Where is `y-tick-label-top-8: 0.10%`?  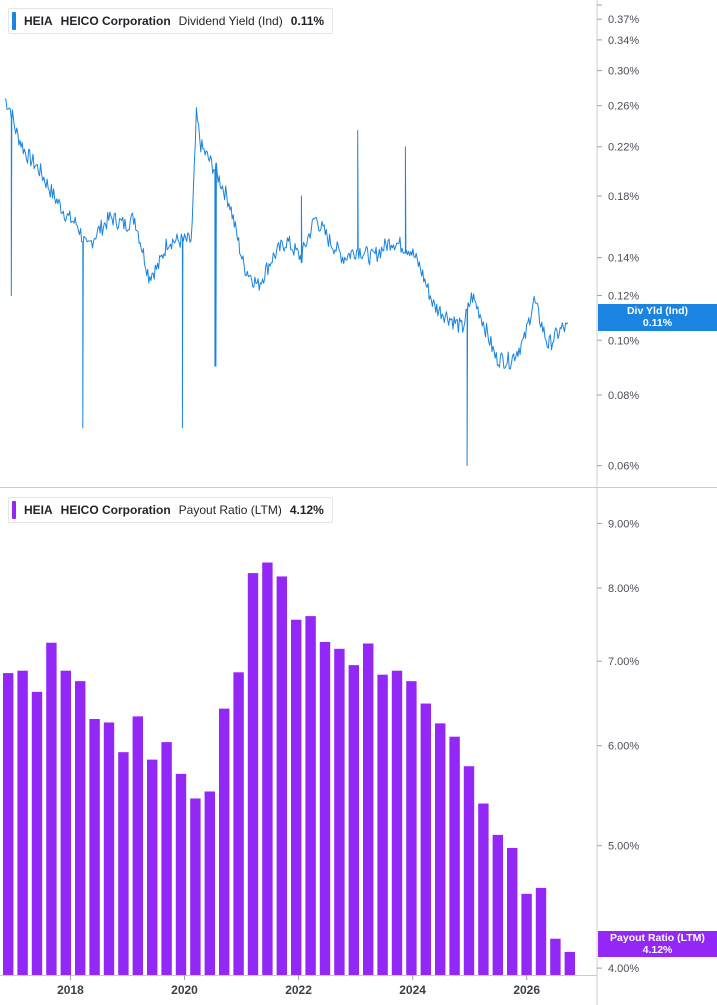 y-tick-label-top-8: 0.10% is located at coordinates (623, 341).